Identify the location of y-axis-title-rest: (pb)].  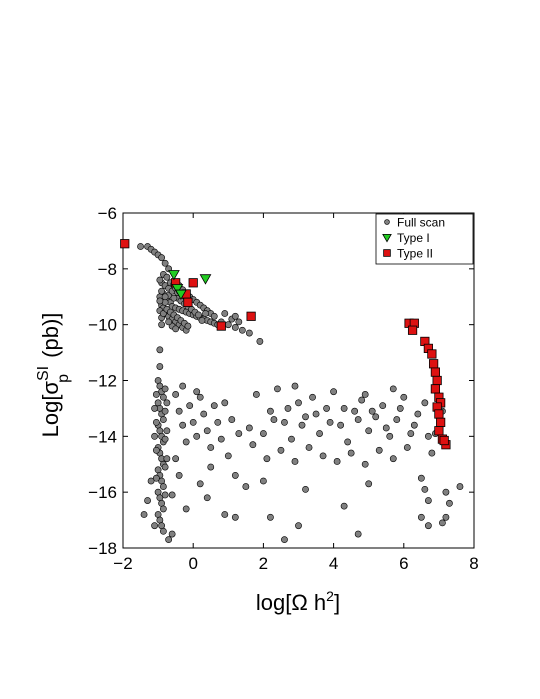
(50, 338).